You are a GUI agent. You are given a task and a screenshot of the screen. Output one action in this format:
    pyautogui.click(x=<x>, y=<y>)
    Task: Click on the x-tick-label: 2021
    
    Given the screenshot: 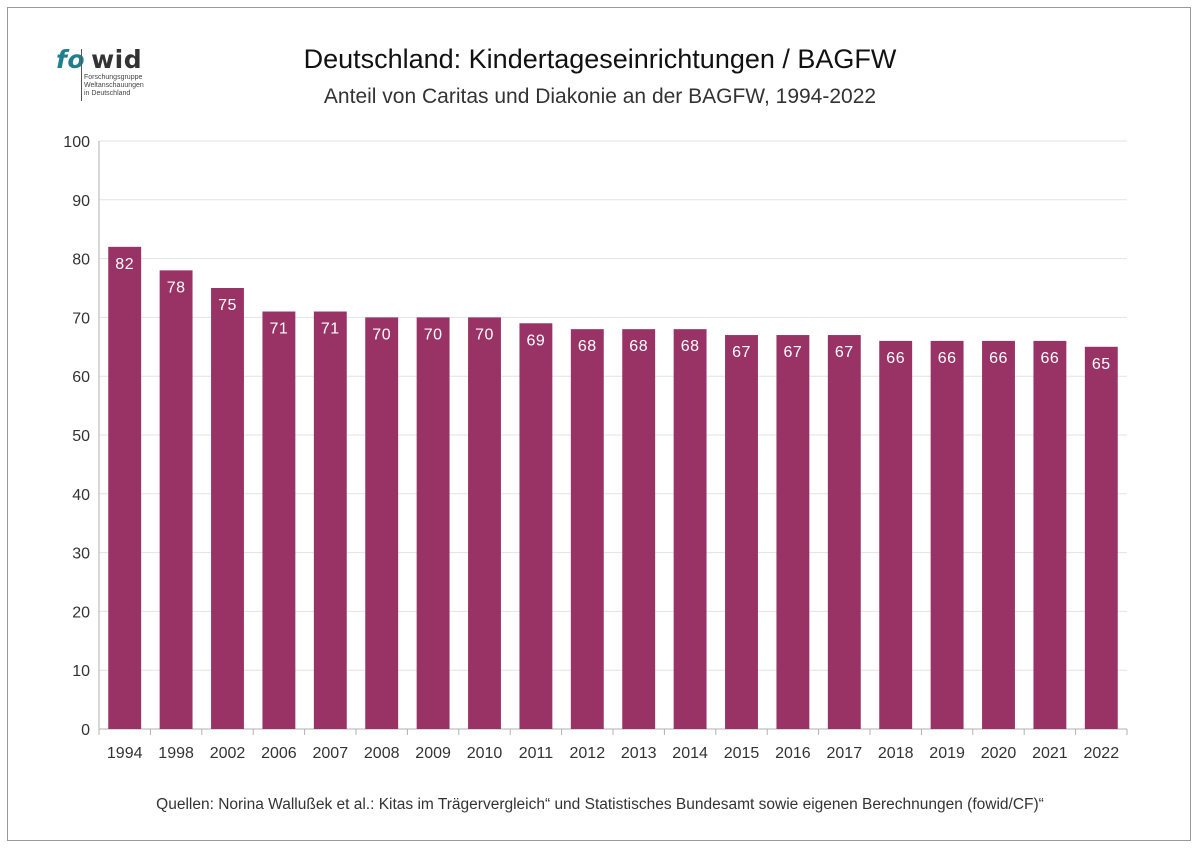 What is the action you would take?
    pyautogui.click(x=1050, y=753)
    